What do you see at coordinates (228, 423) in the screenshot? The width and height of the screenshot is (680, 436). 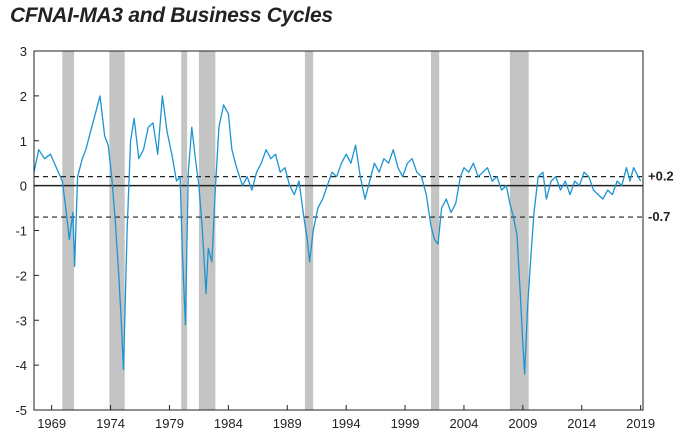 I see `x-tick-label-3: 1984` at bounding box center [228, 423].